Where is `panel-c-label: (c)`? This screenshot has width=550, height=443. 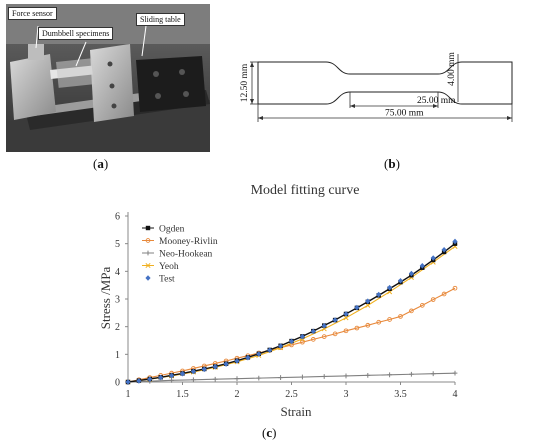 panel-c-label: (c) is located at coordinates (269, 432).